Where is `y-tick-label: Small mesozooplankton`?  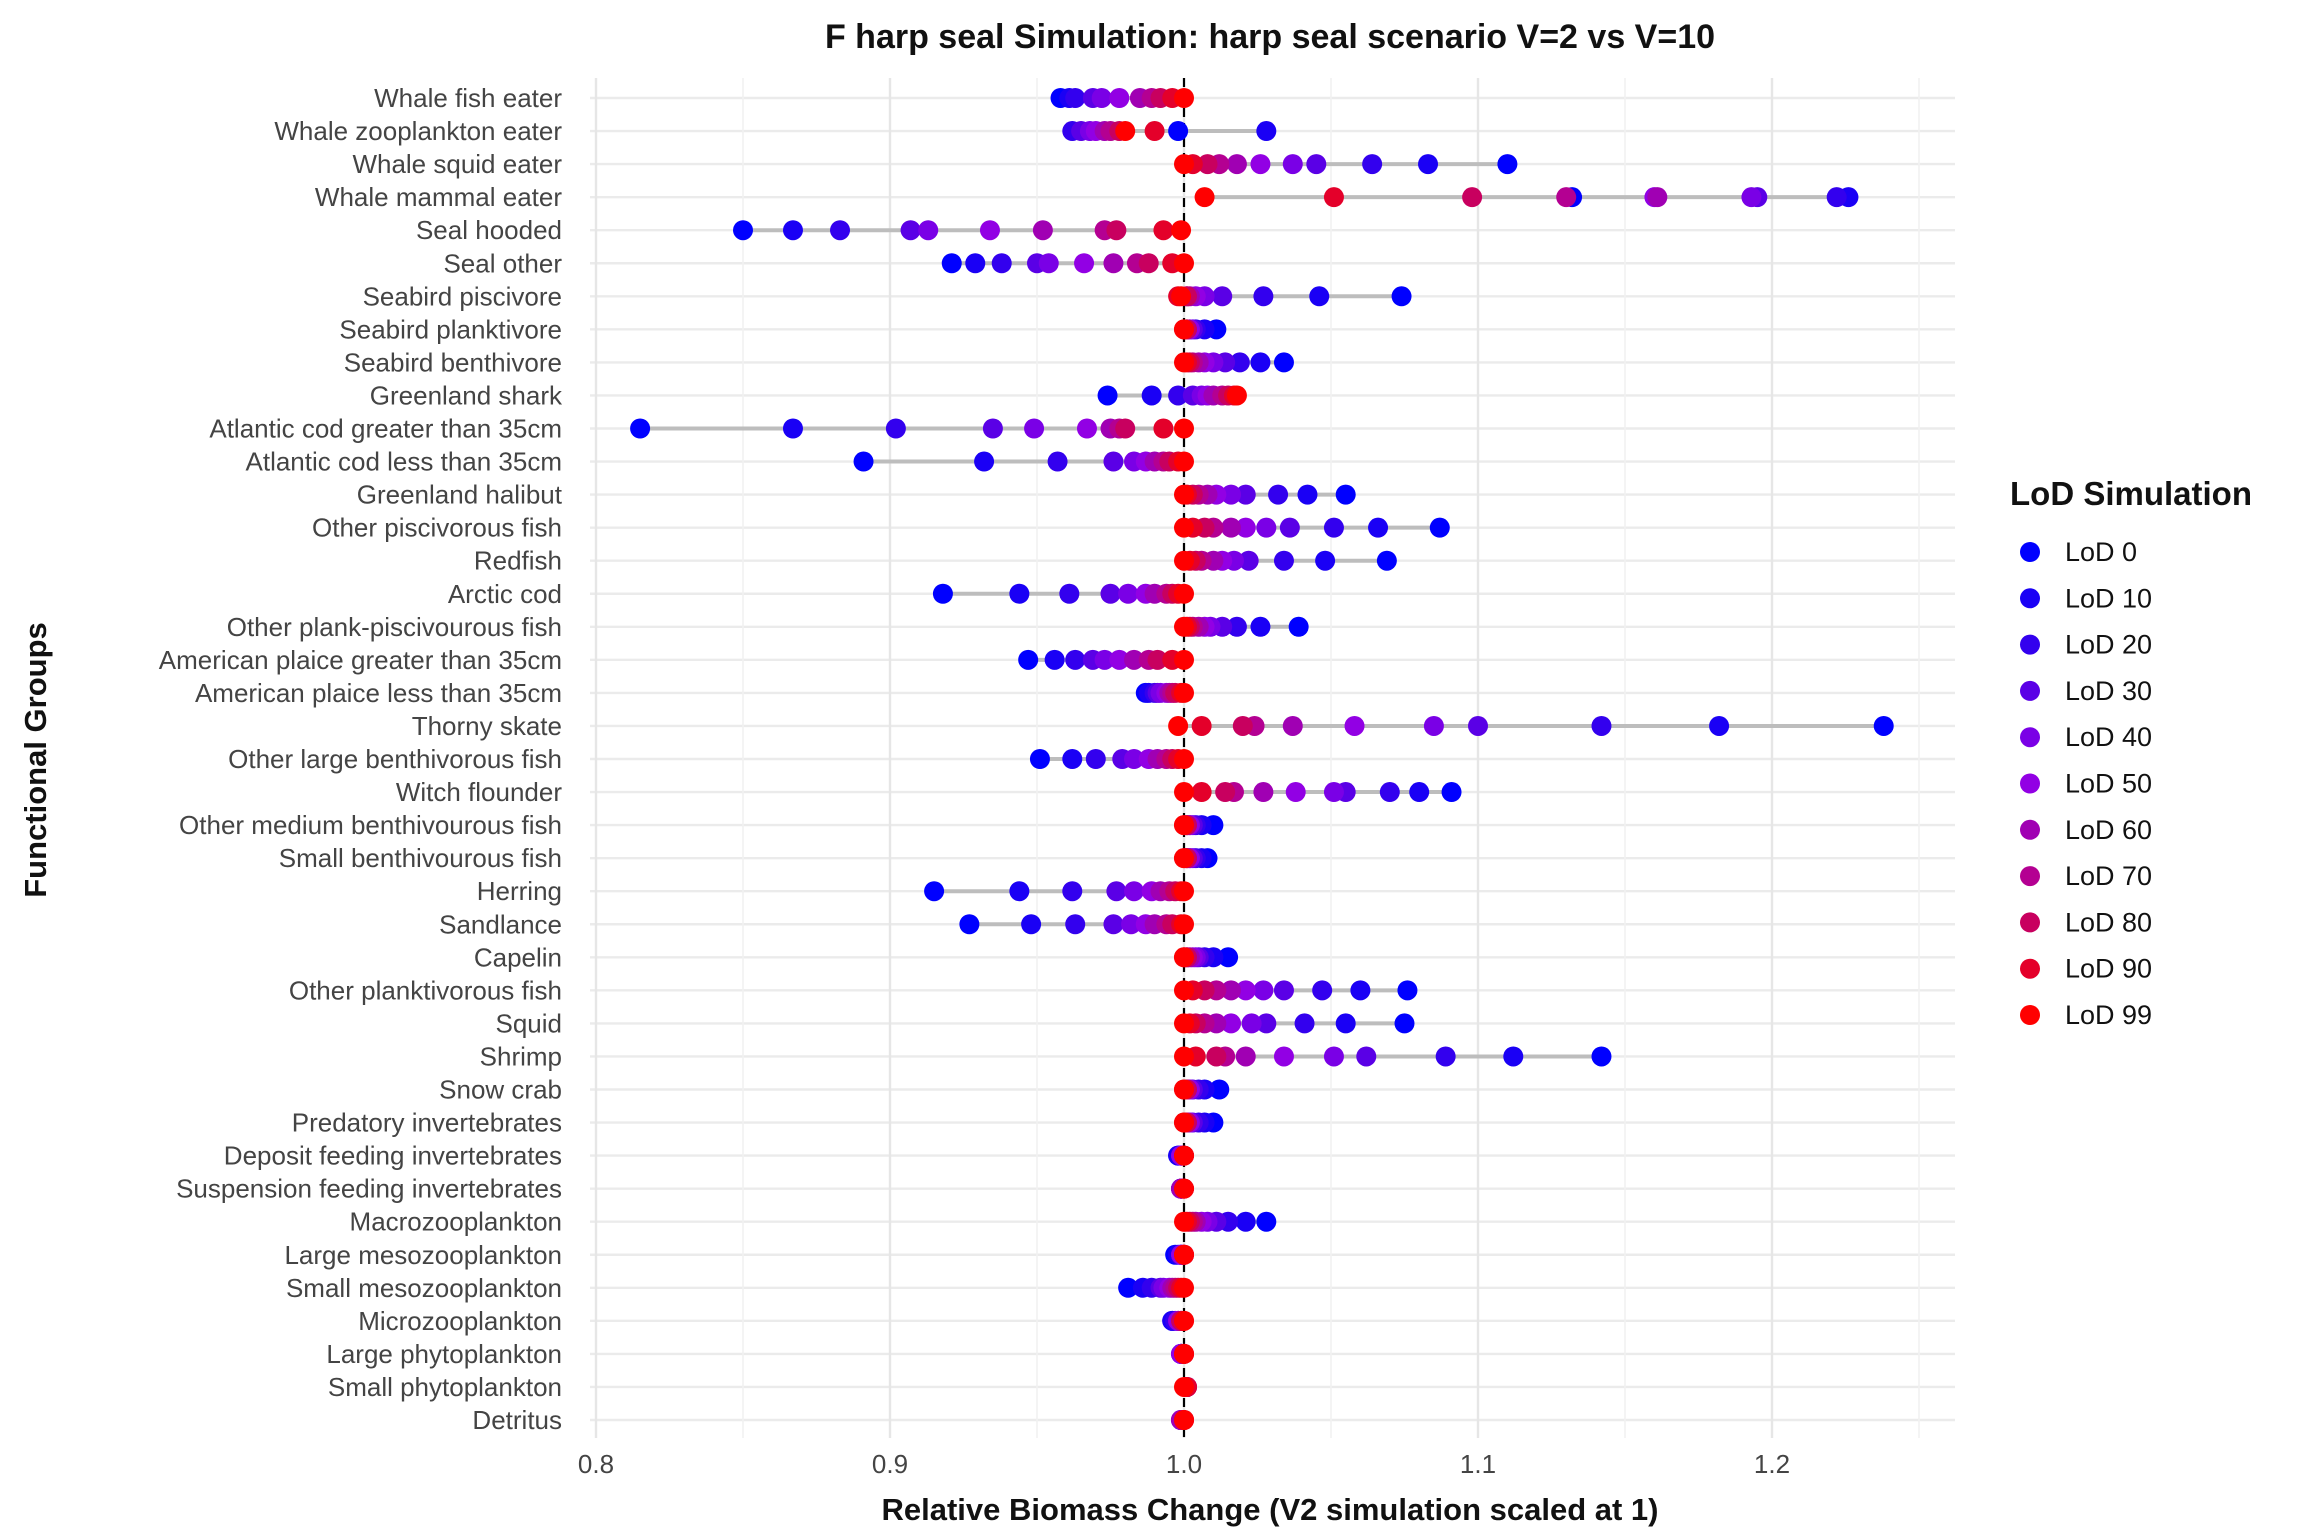 y-tick-label: Small mesozooplankton is located at coordinates (424, 1288).